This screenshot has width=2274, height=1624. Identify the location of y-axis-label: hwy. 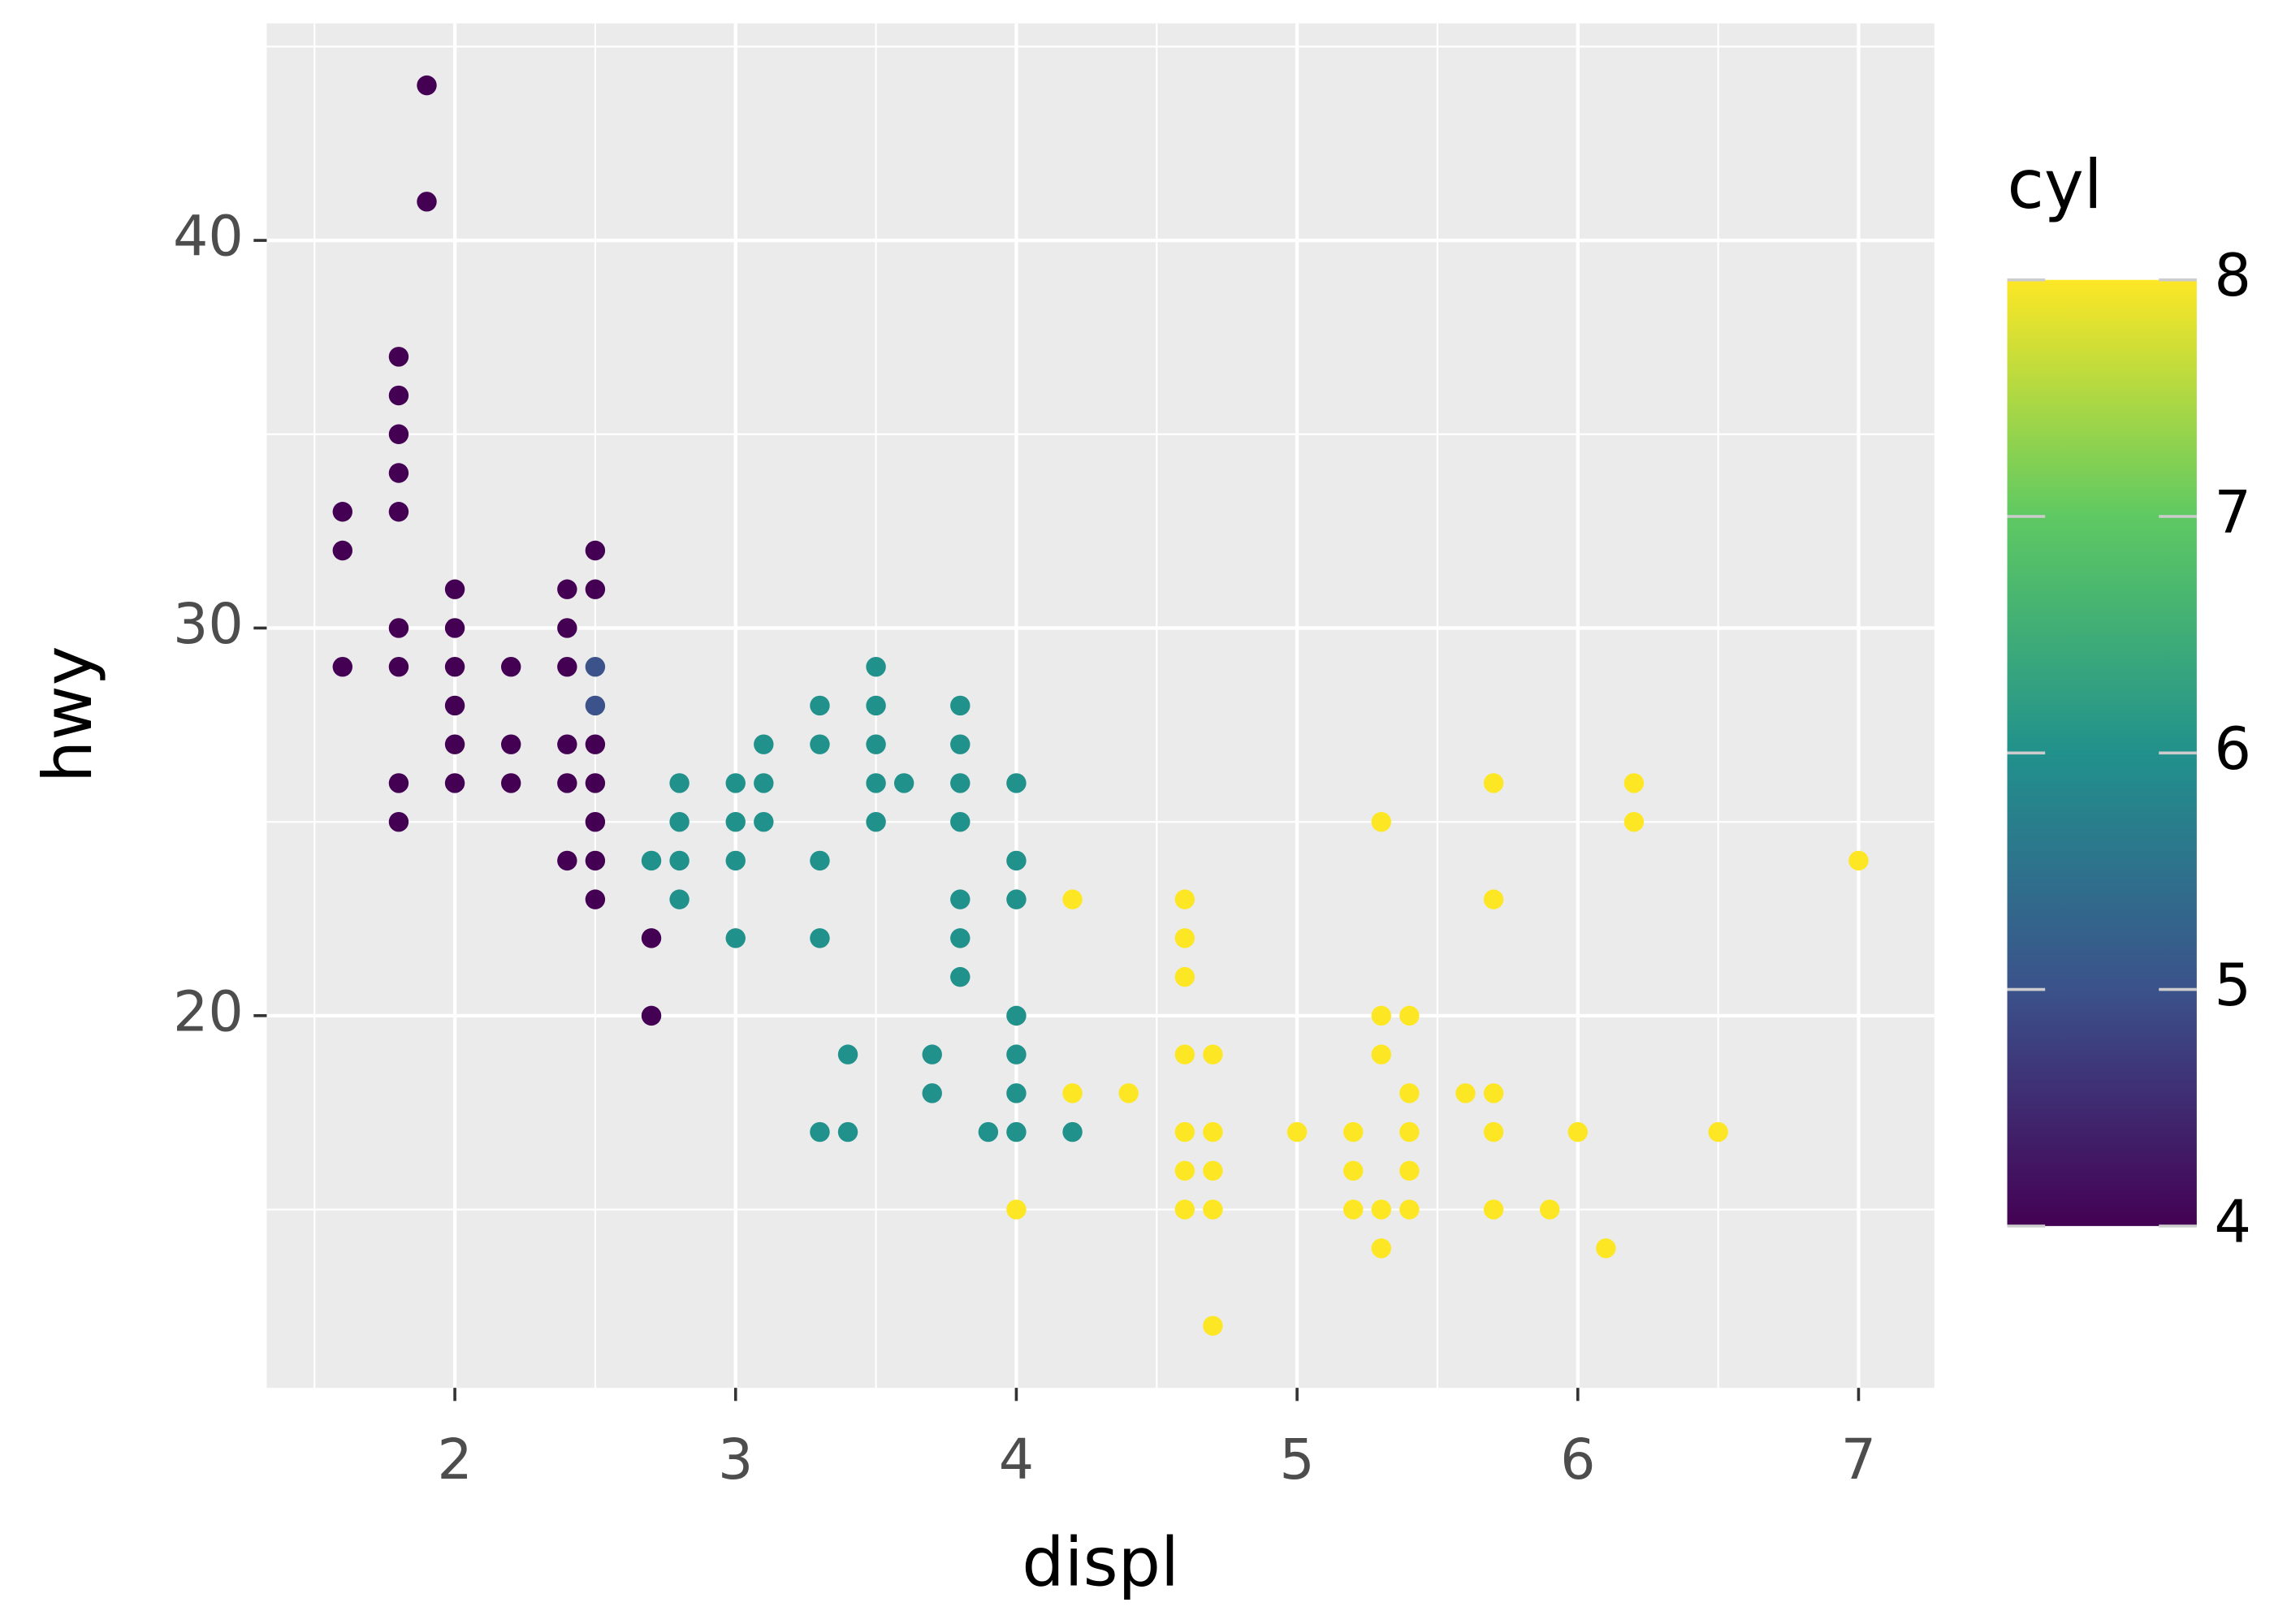
(68, 715).